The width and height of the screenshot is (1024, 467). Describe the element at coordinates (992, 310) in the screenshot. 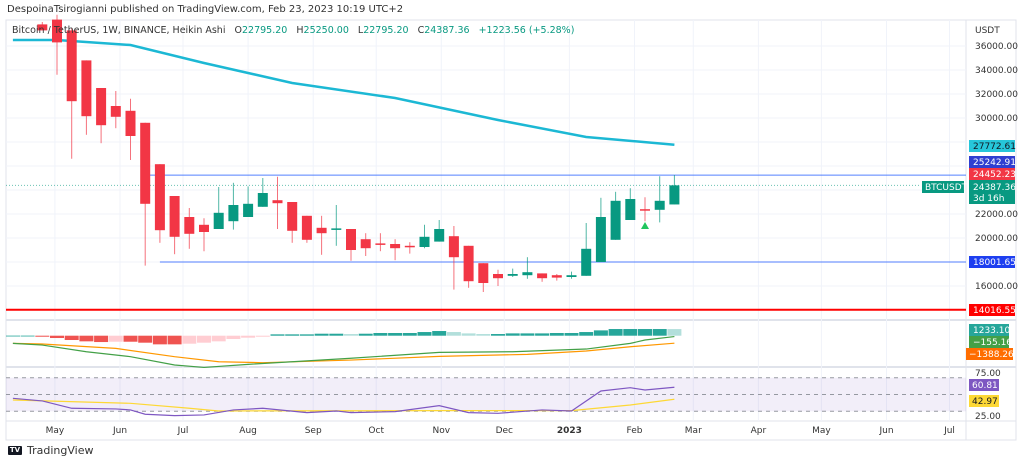

I see `floor-tag-bg` at that location.